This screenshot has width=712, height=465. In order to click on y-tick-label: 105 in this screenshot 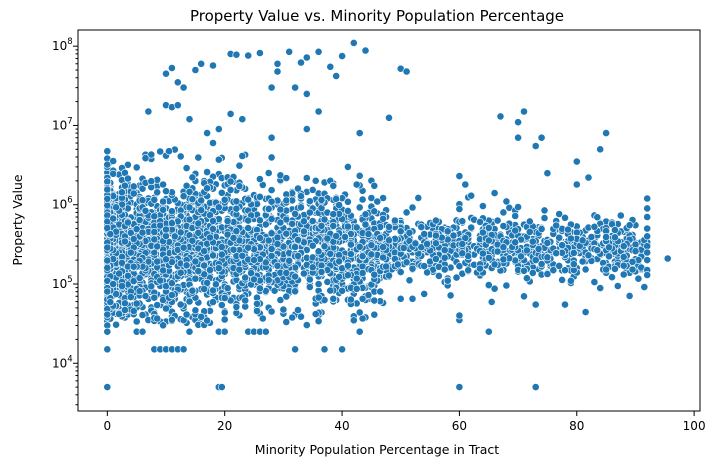, I will do `click(62, 283)`.